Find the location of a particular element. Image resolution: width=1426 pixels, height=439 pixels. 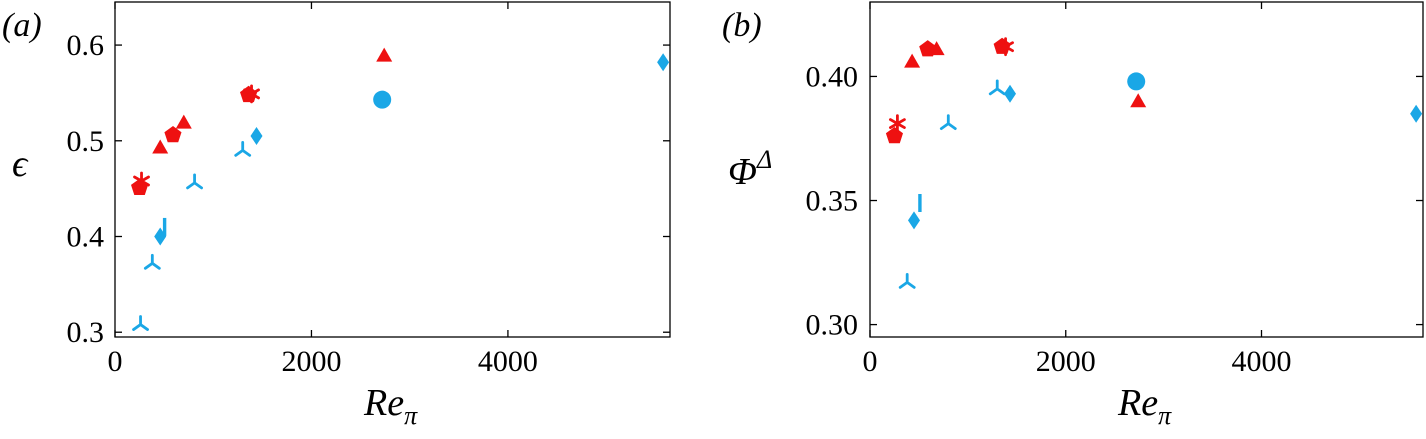

panel-a-x-tick-label: 4000 is located at coordinates (508, 361).